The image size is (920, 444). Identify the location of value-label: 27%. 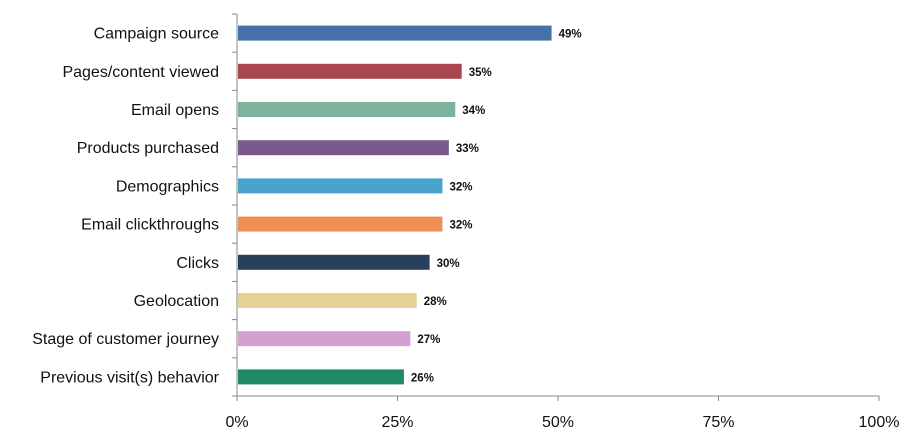
(428, 340).